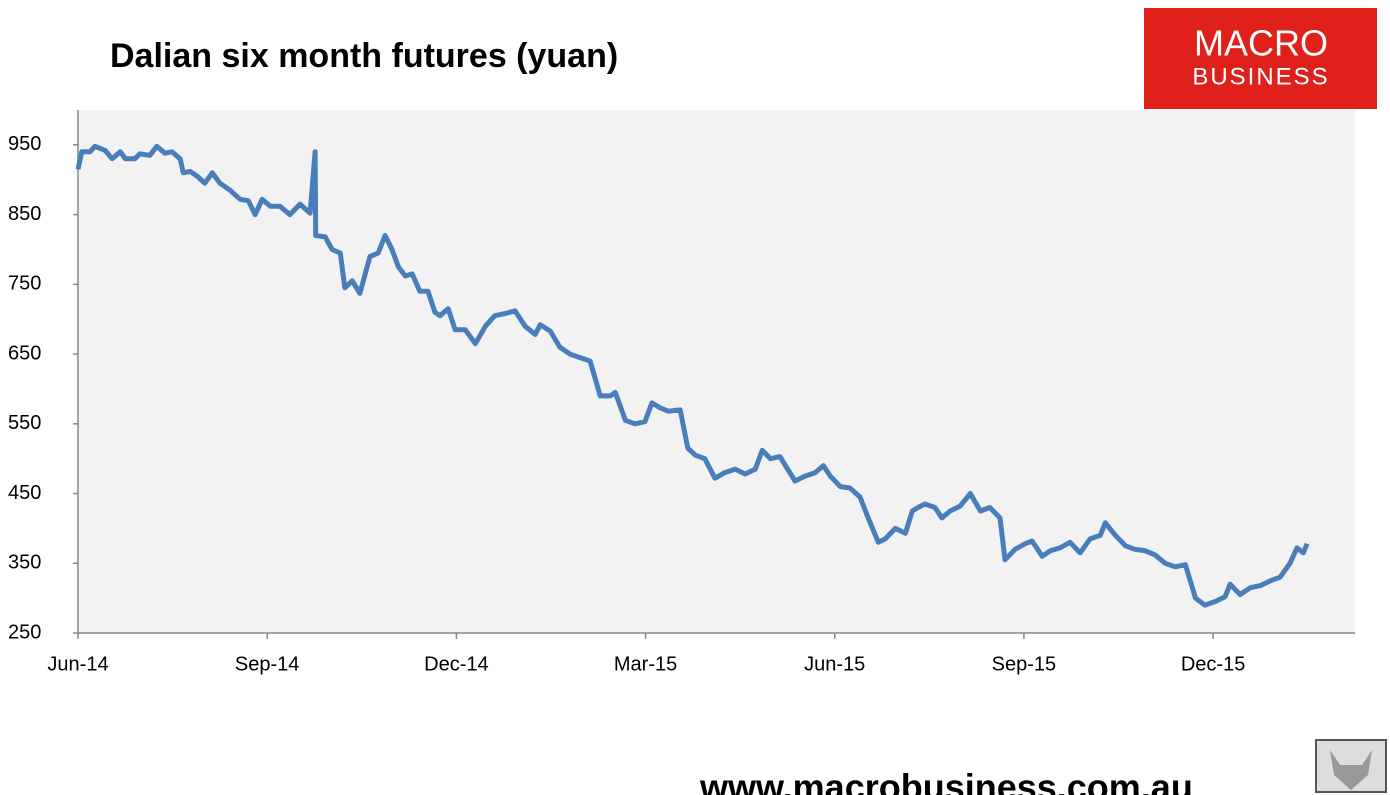 The height and width of the screenshot is (795, 1390). What do you see at coordinates (1024, 664) in the screenshot?
I see `x-tick-label: Sep-15` at bounding box center [1024, 664].